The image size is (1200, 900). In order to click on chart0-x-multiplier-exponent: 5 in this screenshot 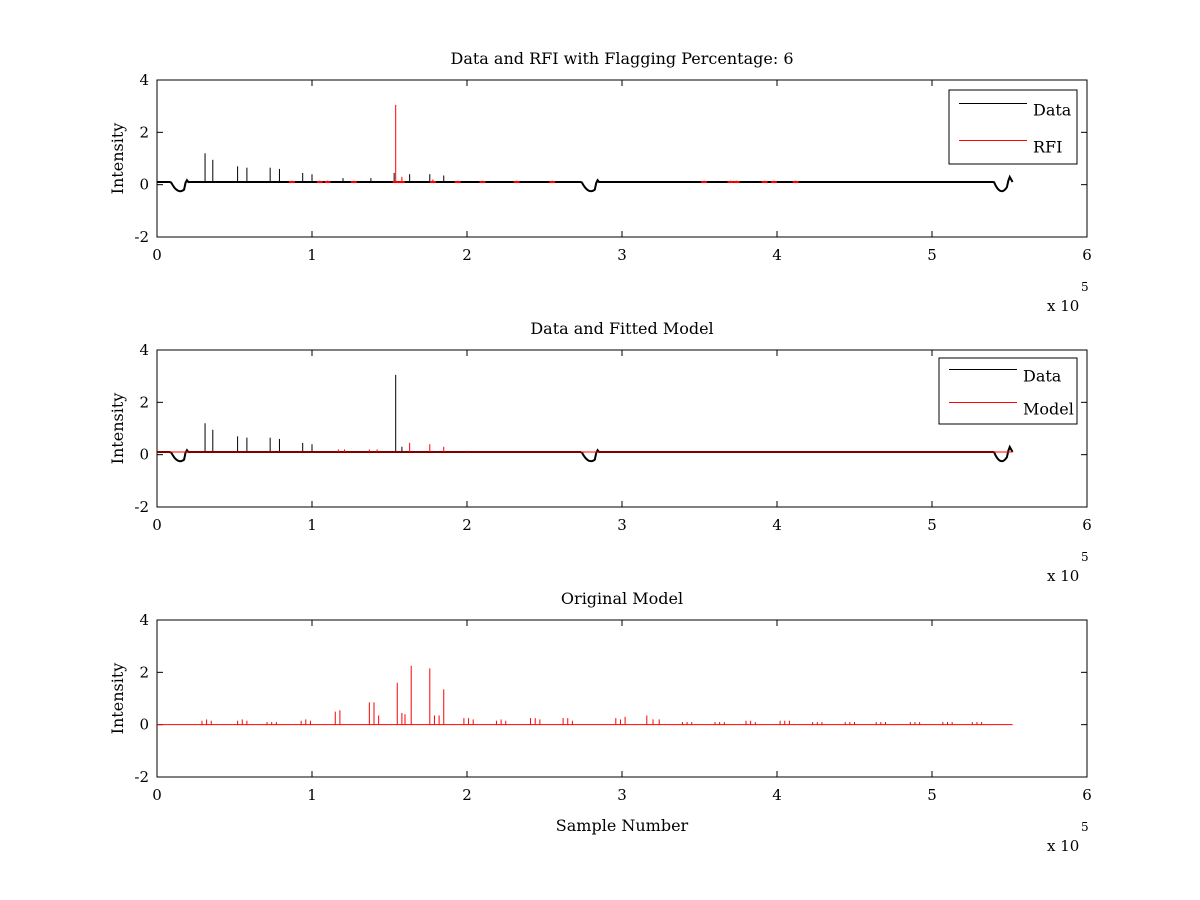, I will do `click(1085, 287)`.